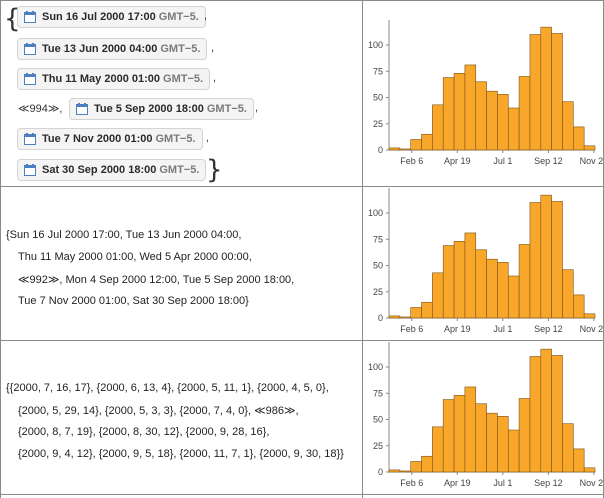  What do you see at coordinates (302, 0) in the screenshot?
I see `grid-line-top` at bounding box center [302, 0].